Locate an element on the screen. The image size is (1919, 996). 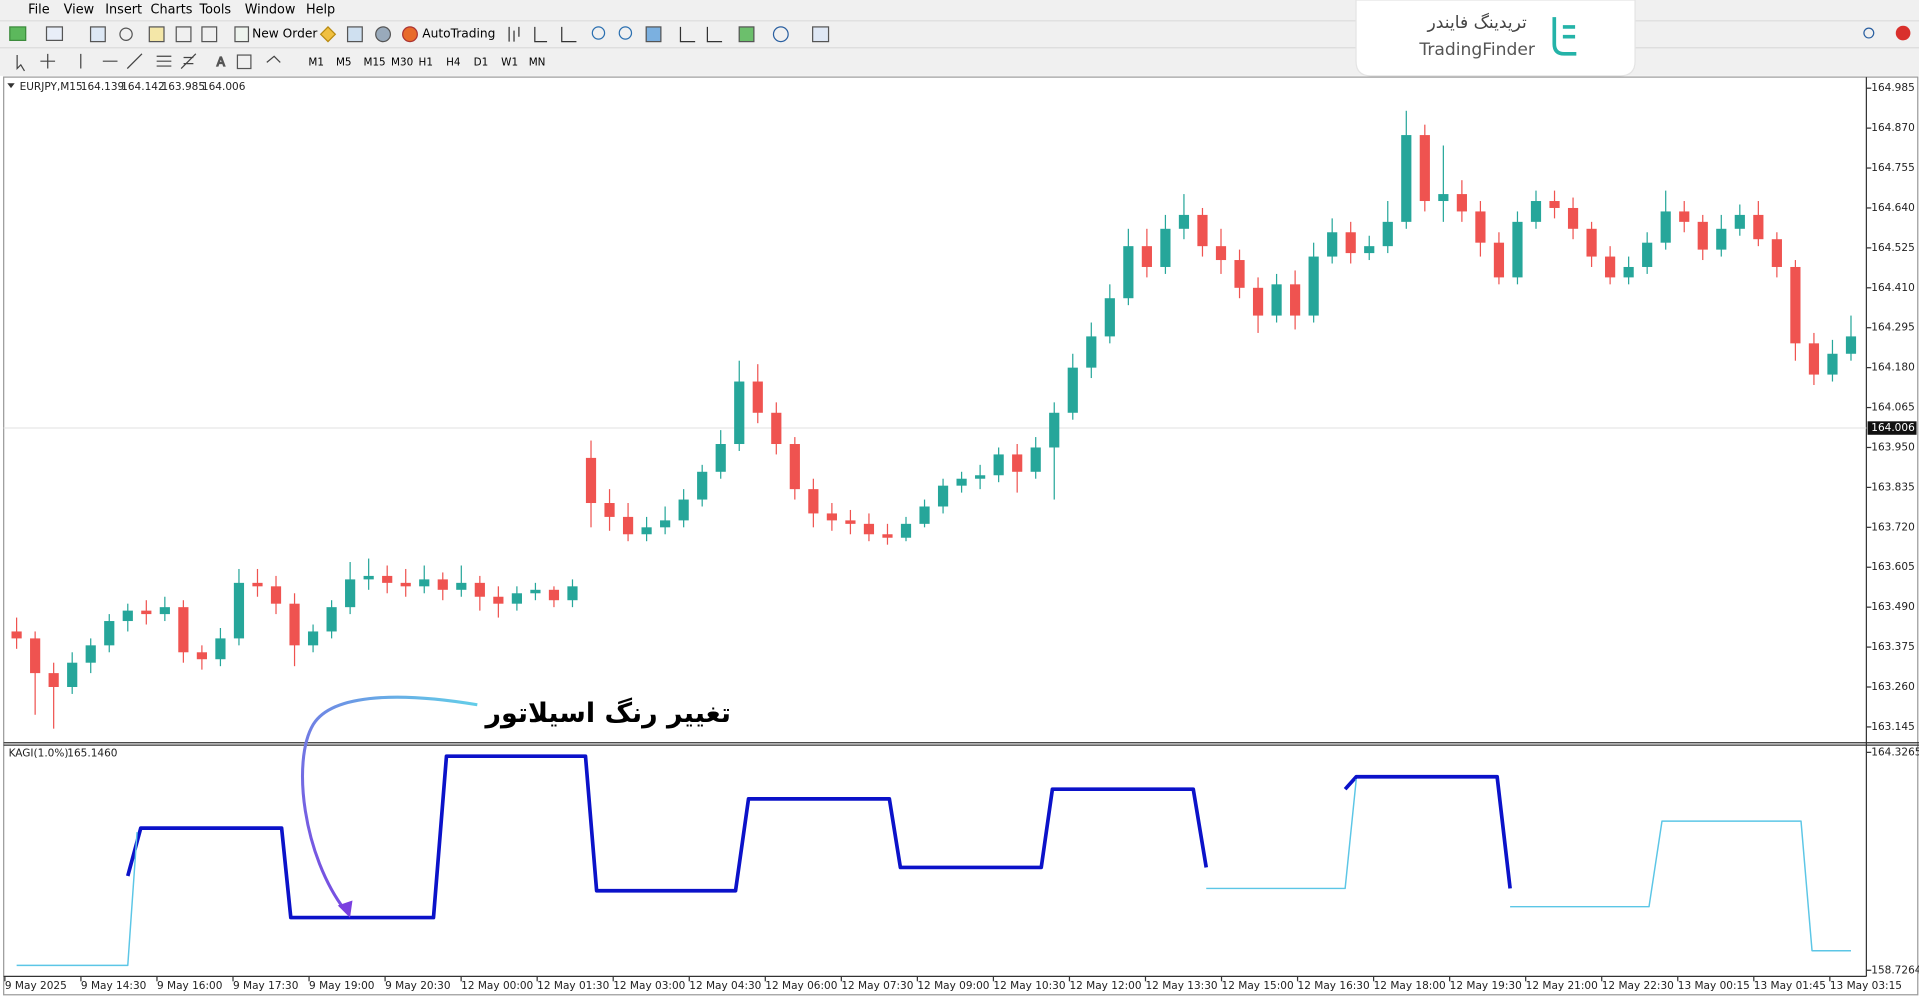
header-low: 163.985 is located at coordinates (184, 87).